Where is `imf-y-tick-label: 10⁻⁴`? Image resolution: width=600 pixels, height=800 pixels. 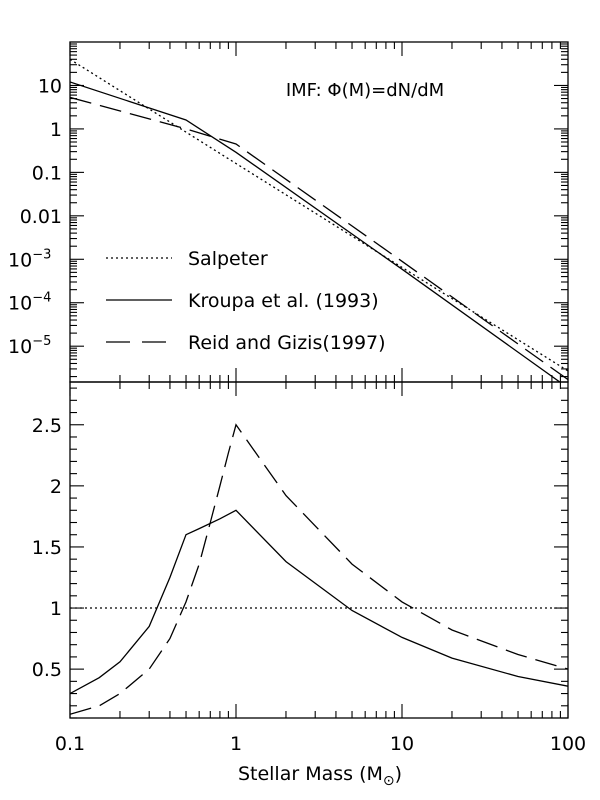
imf-y-tick-label: 10⁻⁴ is located at coordinates (29, 303).